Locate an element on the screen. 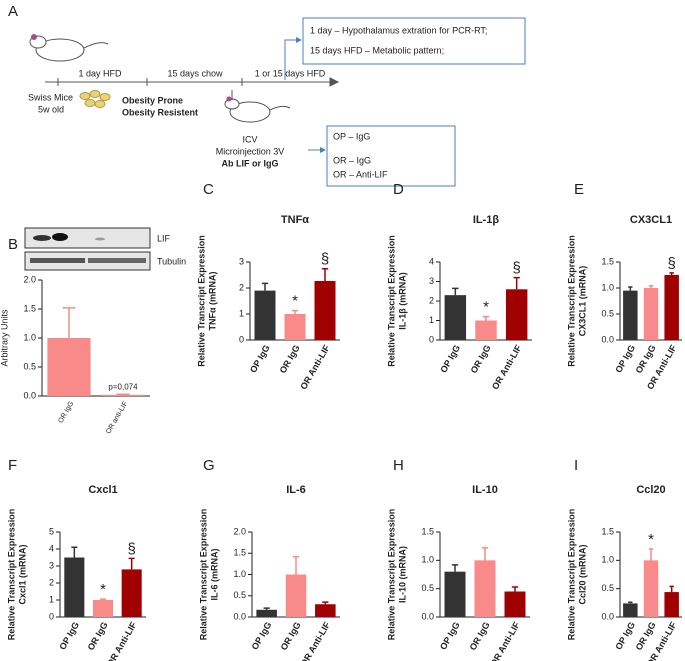 This screenshot has width=685, height=661. panel-label: A is located at coordinates (13, 11).